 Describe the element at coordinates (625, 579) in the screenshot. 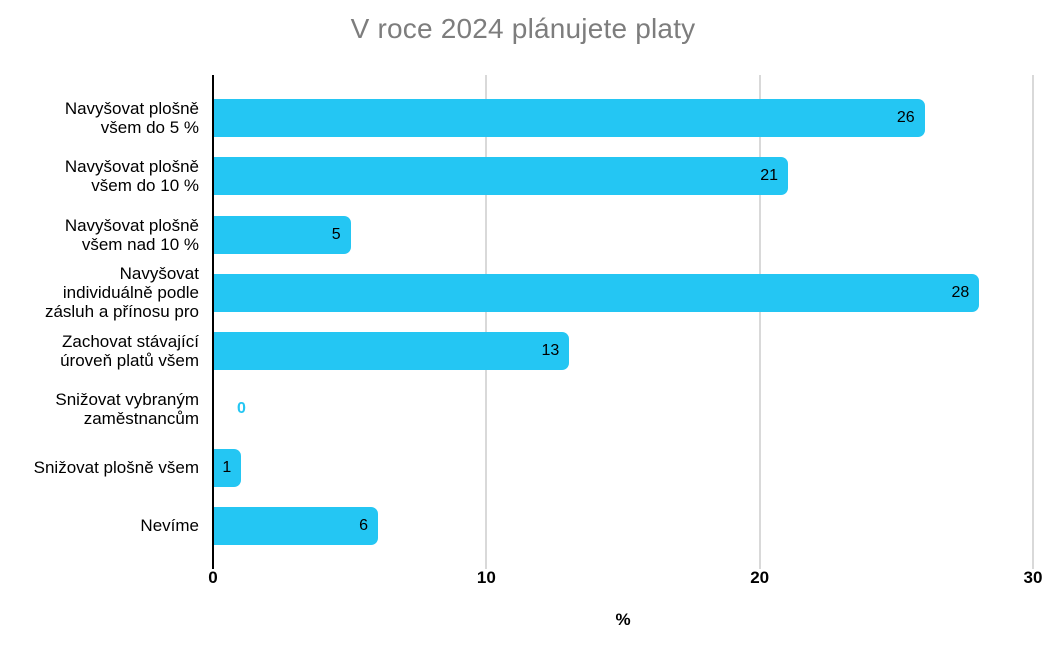

I see `x-axis-ticks: 0 10 20 30` at that location.